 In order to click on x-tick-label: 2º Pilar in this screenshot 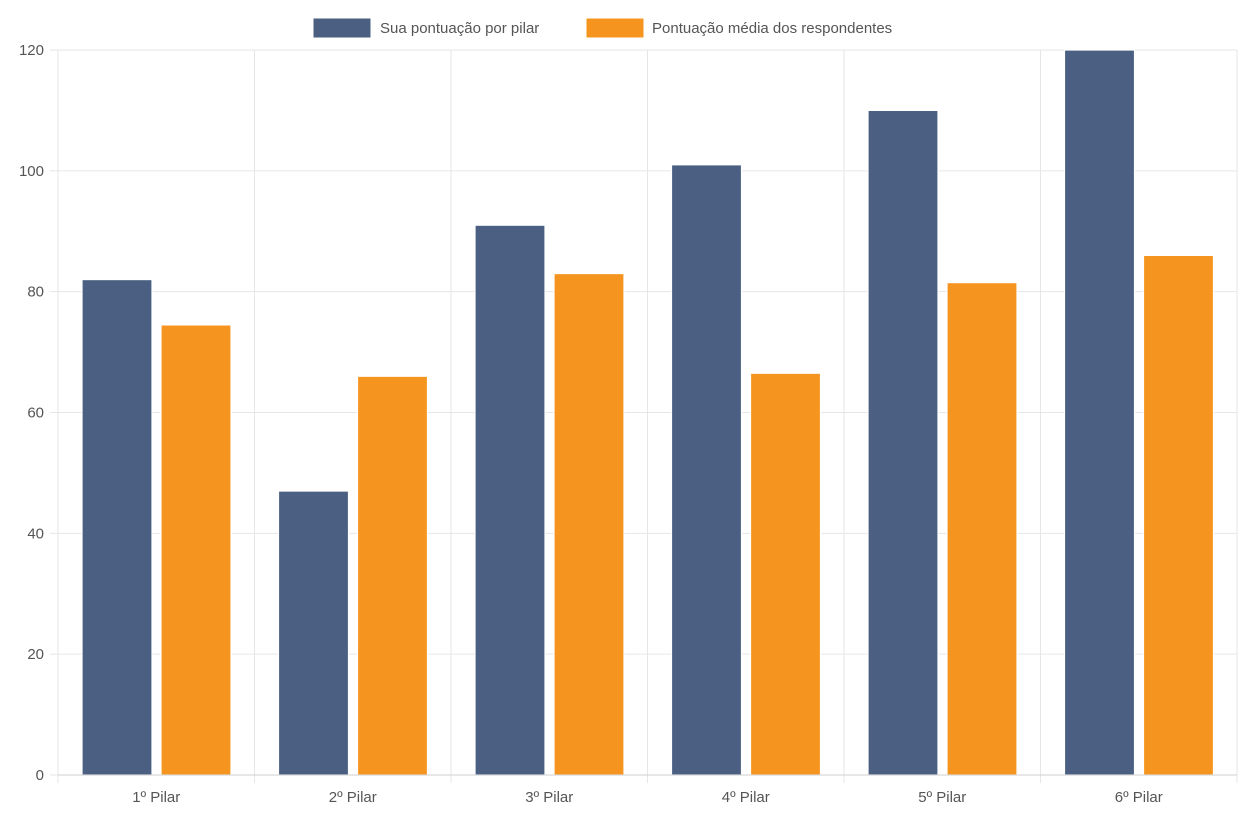, I will do `click(353, 797)`.